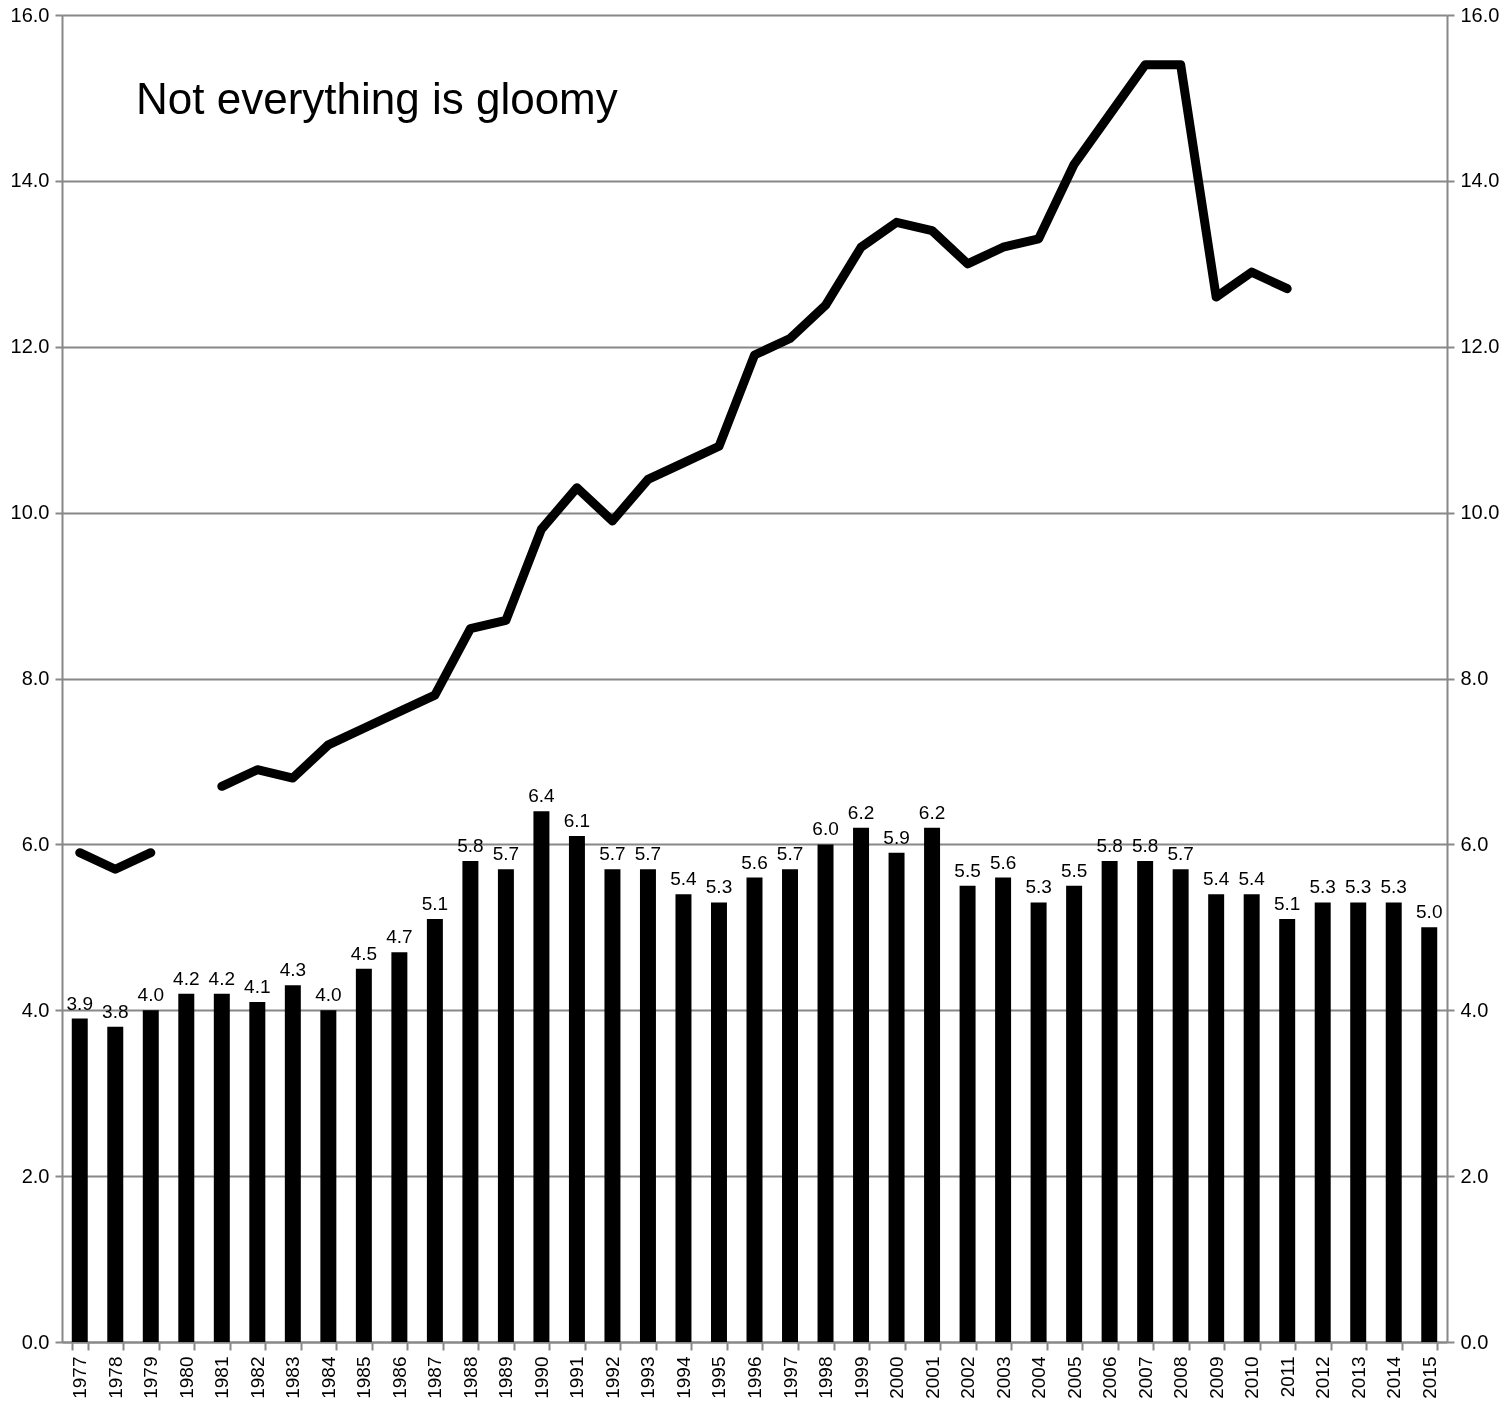 The height and width of the screenshot is (1408, 1512). I want to click on x-tick-label: 2006, so click(1110, 1377).